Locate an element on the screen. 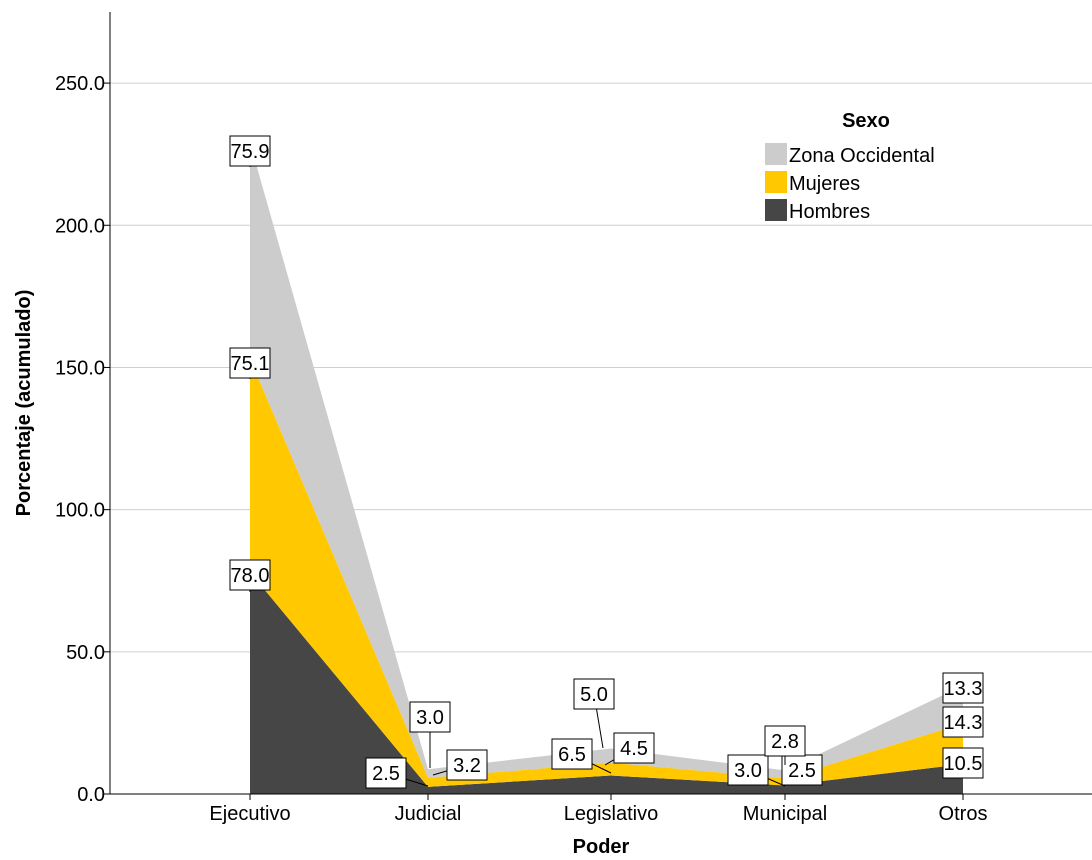  legend: Sexo Zona Occidental Mujeres Hombres is located at coordinates (850, 166).